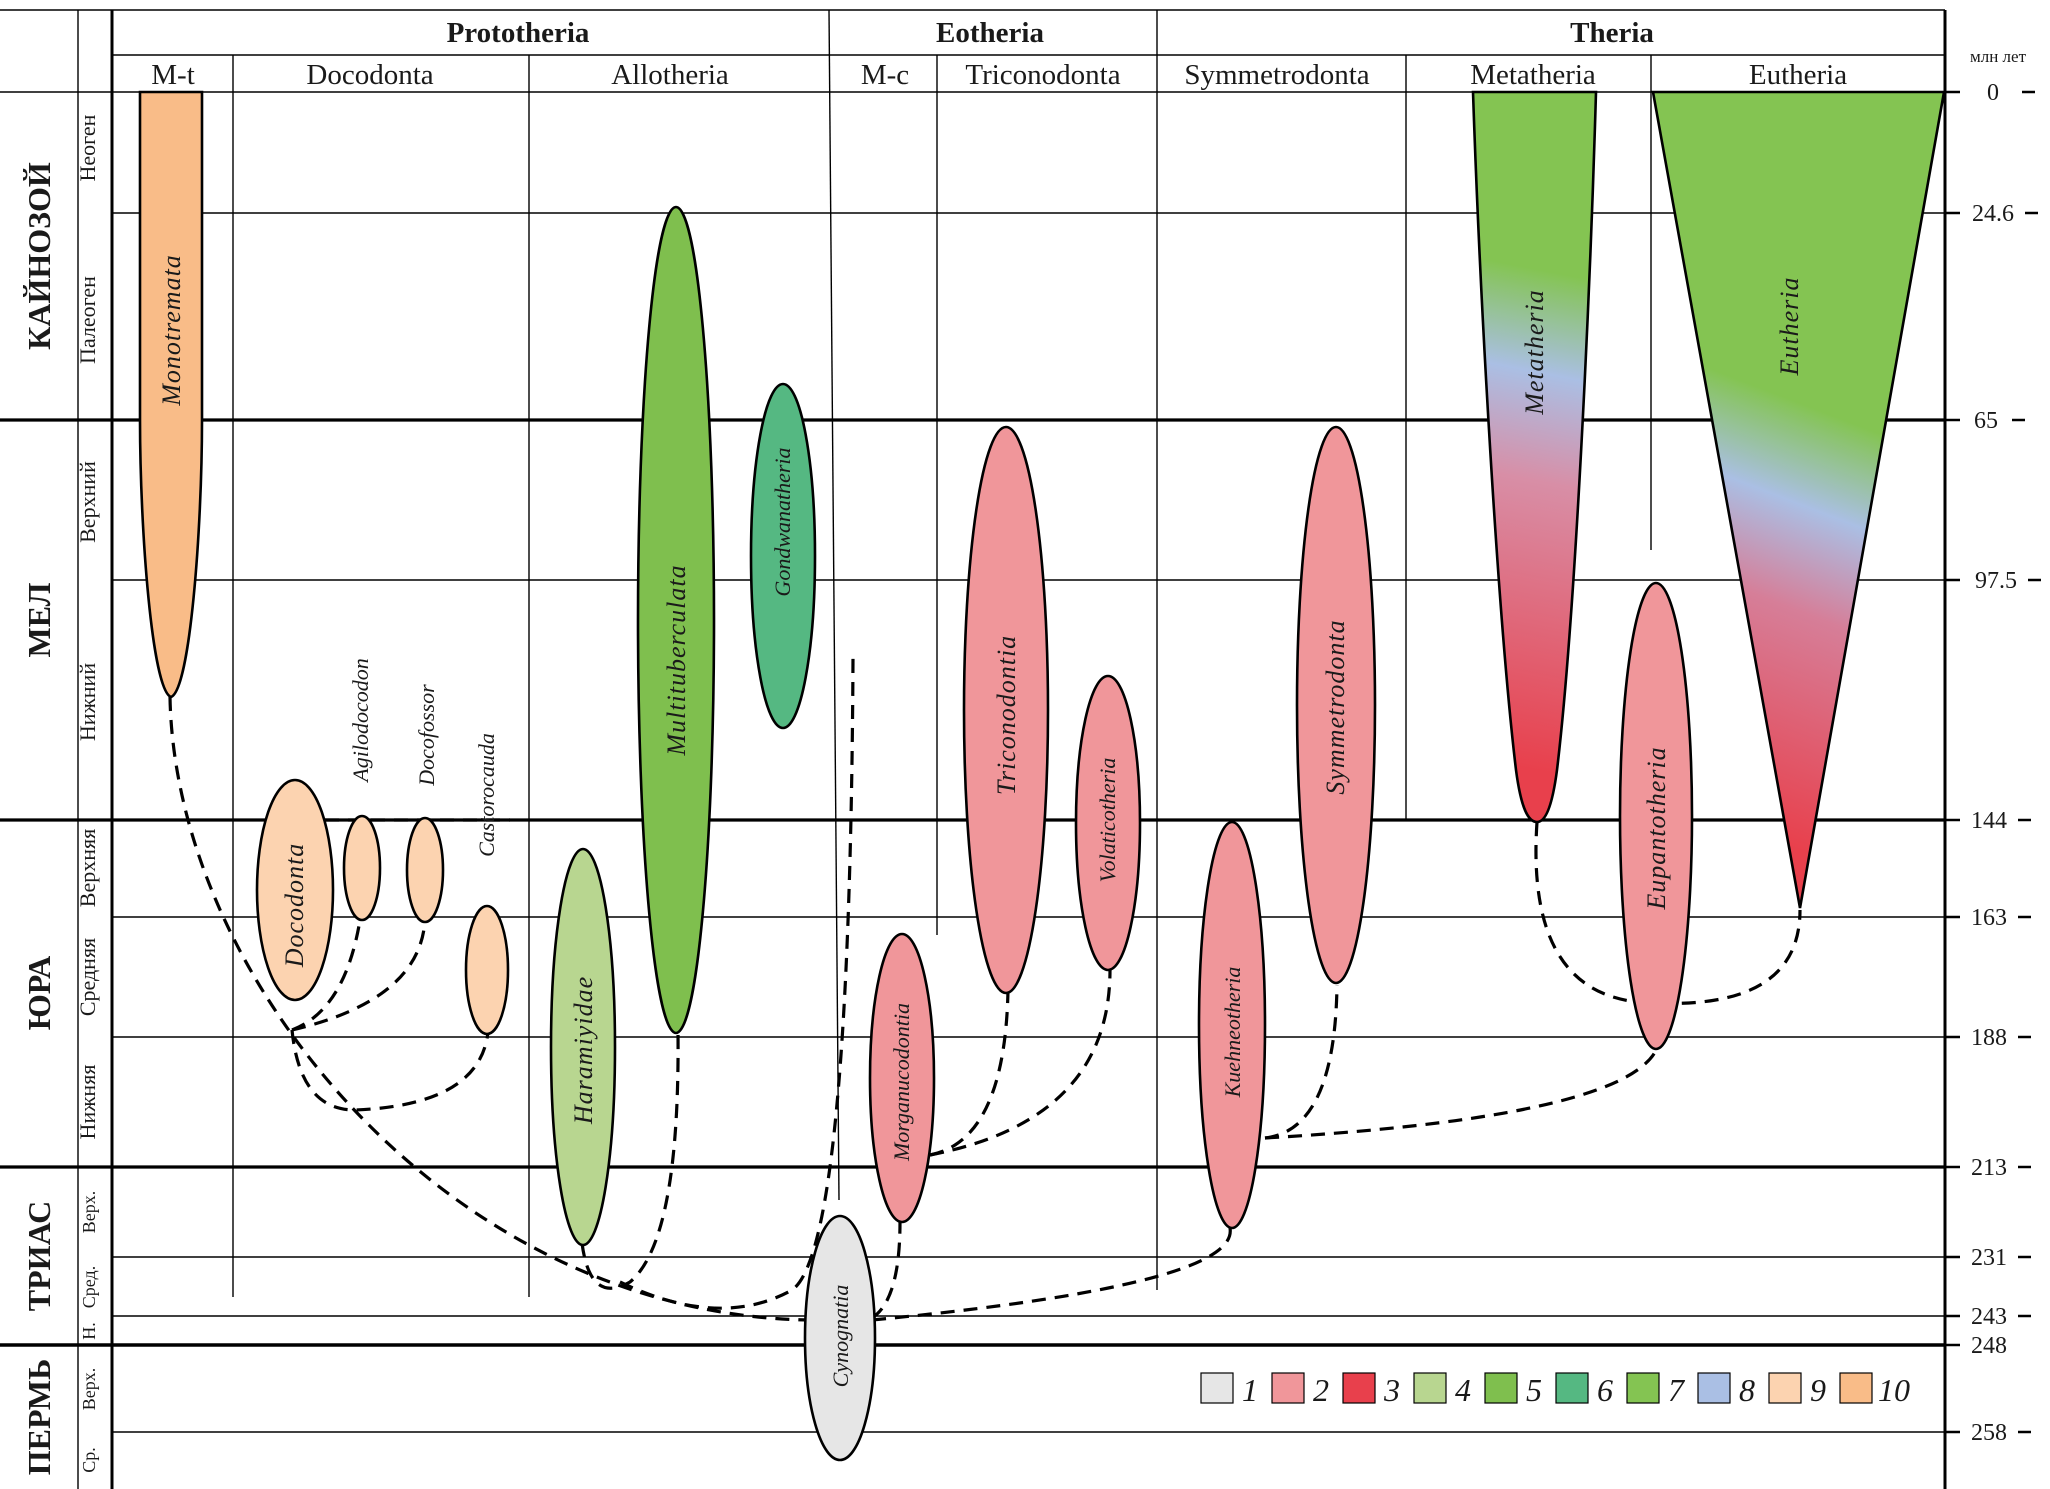 This screenshot has height=1489, width=2050. What do you see at coordinates (89, 1331) in the screenshot?
I see `epoch-label-lower-triassic: Н.` at bounding box center [89, 1331].